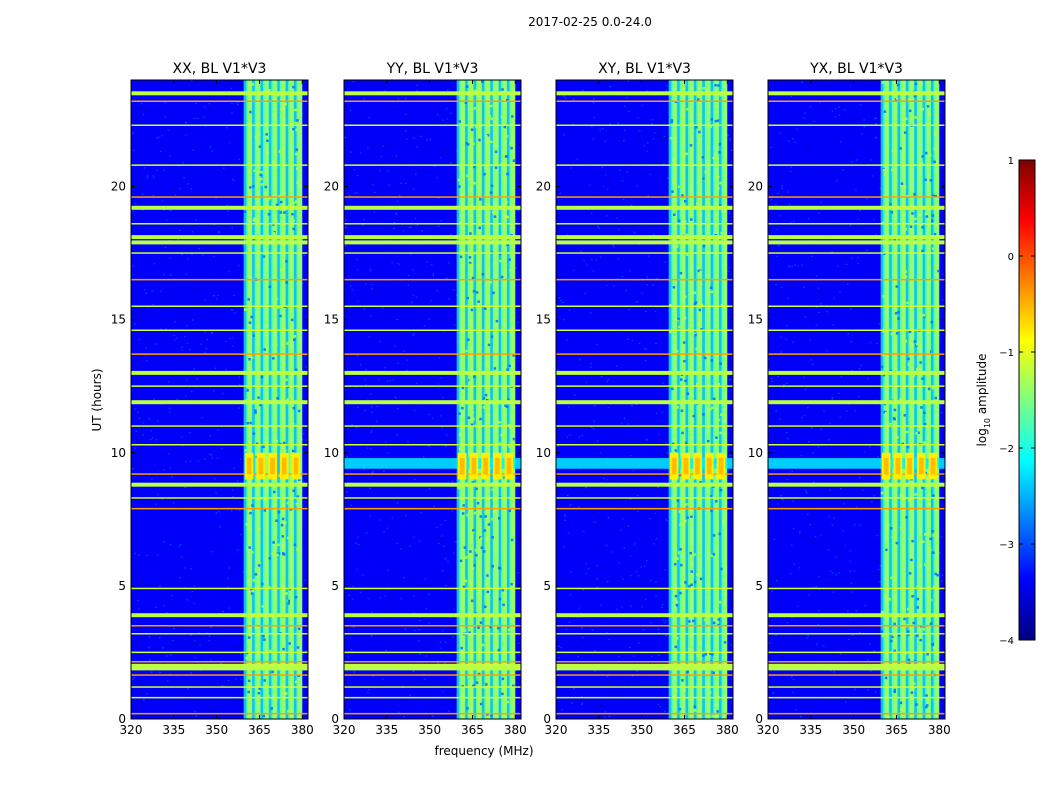  I want to click on rfi-lines, so click(856, 403).